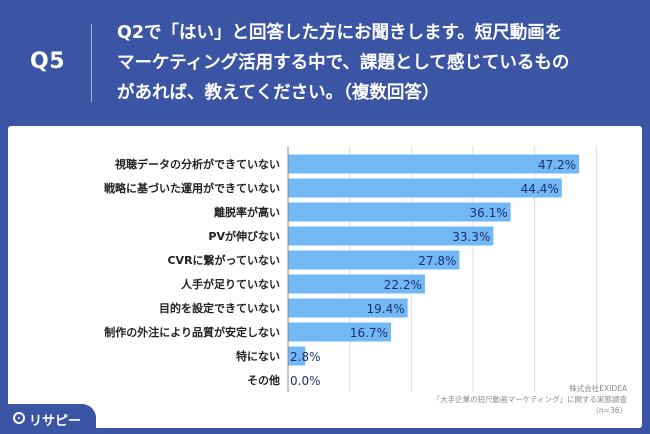 This screenshot has width=650, height=434. What do you see at coordinates (197, 164) in the screenshot?
I see `category-label: 視聴データの分析ができていない` at bounding box center [197, 164].